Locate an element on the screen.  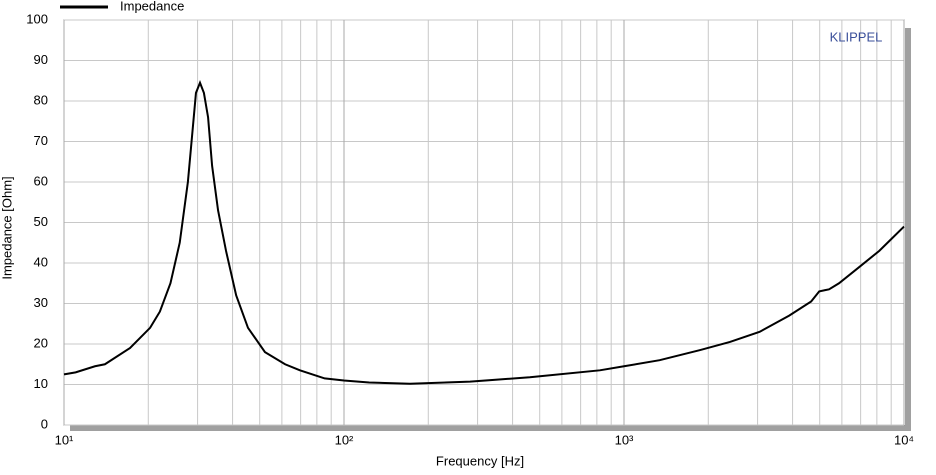
y-tick-label: 10 is located at coordinates (41, 383).